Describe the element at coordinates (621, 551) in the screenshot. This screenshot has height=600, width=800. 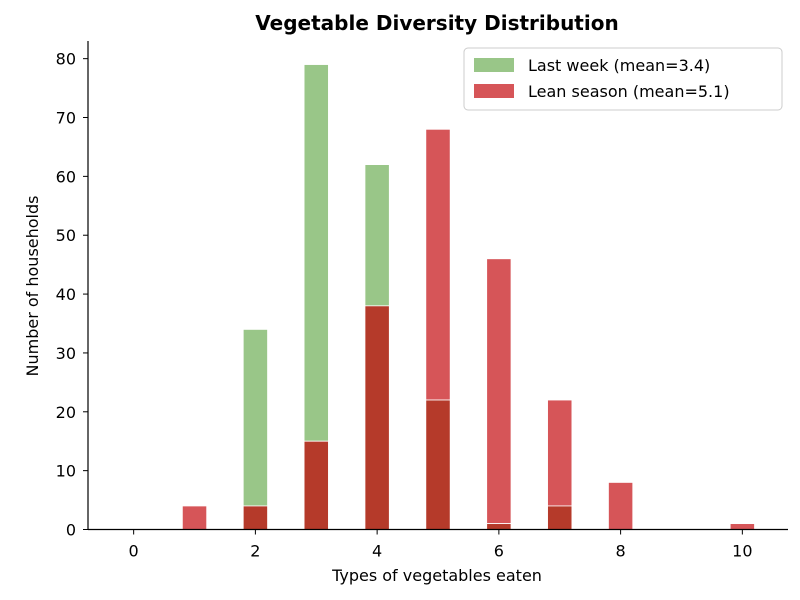
I see `x-tick-label: 8` at that location.